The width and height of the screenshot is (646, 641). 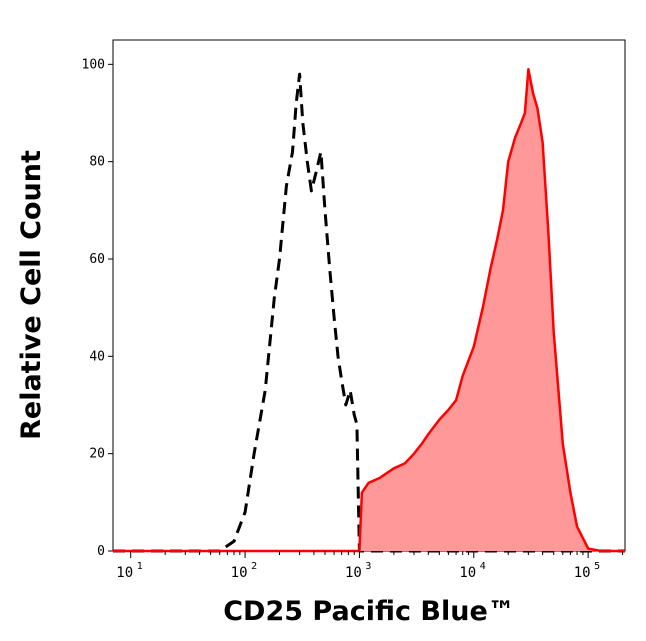 What do you see at coordinates (31, 295) in the screenshot?
I see `y-axis-title: Relative Cell Count` at bounding box center [31, 295].